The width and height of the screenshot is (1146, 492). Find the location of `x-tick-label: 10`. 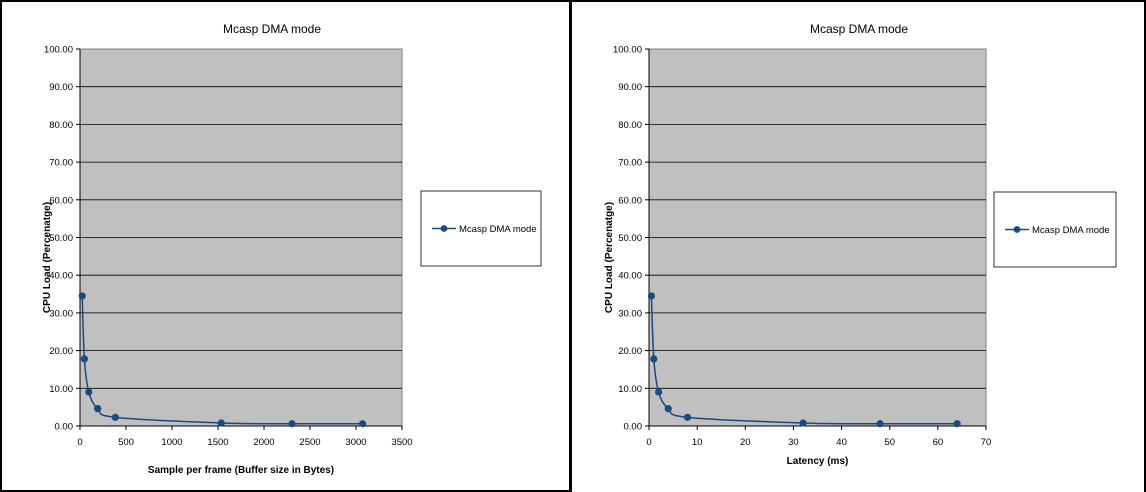

x-tick-label: 10 is located at coordinates (697, 442).